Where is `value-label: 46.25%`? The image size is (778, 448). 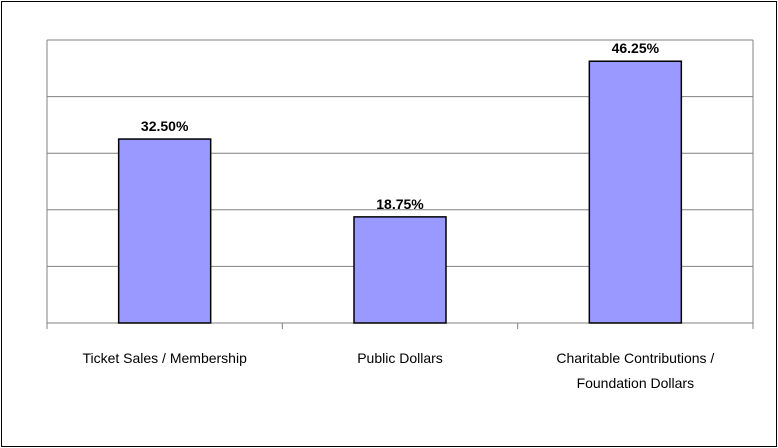
value-label: 46.25% is located at coordinates (636, 48).